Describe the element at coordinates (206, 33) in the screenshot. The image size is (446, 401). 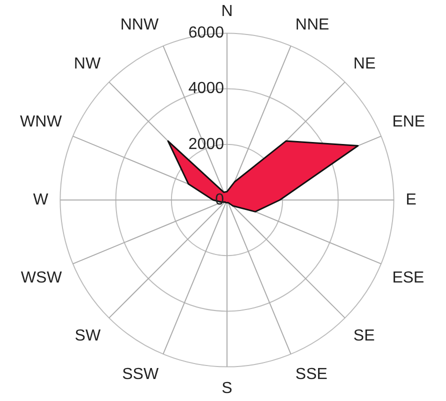
I see `y-tick-label: 6000` at that location.